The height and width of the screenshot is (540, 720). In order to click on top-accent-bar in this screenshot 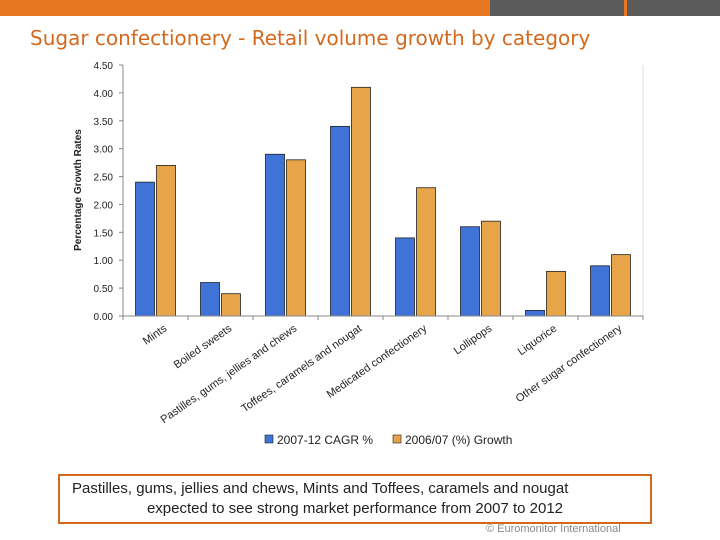, I will do `click(360, 8)`.